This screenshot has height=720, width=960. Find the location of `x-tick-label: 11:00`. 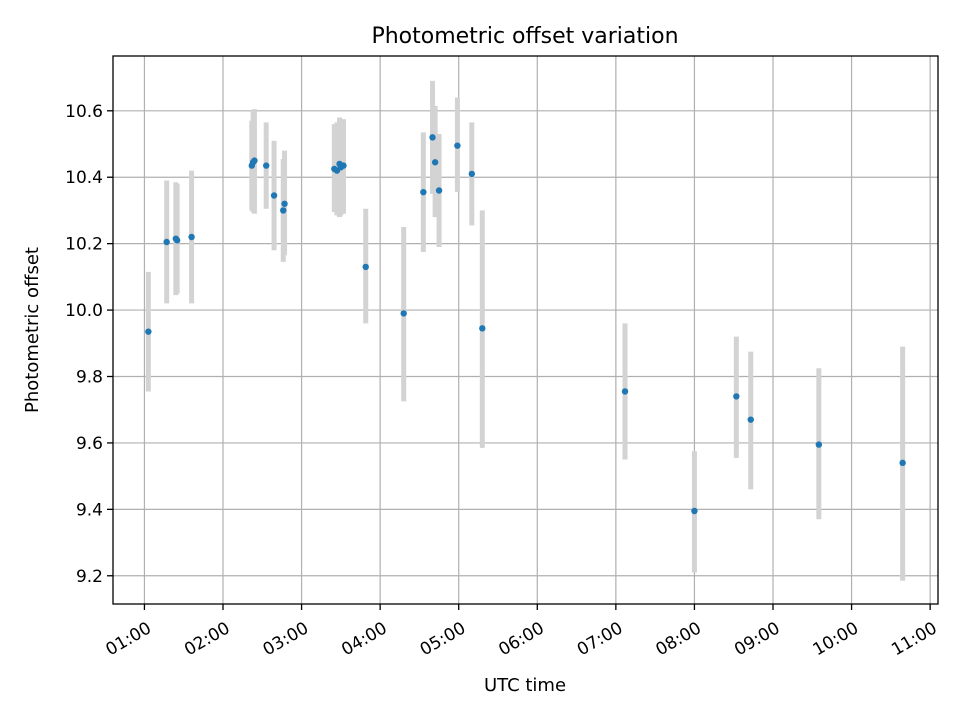

x-tick-label: 11:00 is located at coordinates (914, 639).